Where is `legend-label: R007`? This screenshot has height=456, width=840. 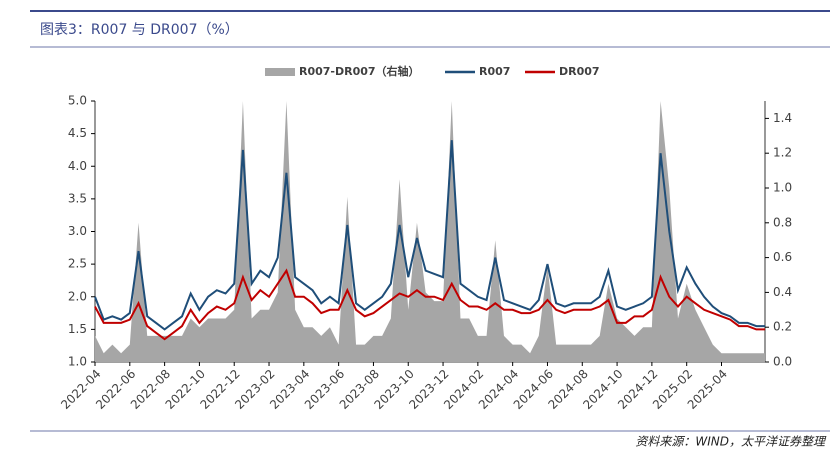
legend-label: R007 is located at coordinates (494, 71).